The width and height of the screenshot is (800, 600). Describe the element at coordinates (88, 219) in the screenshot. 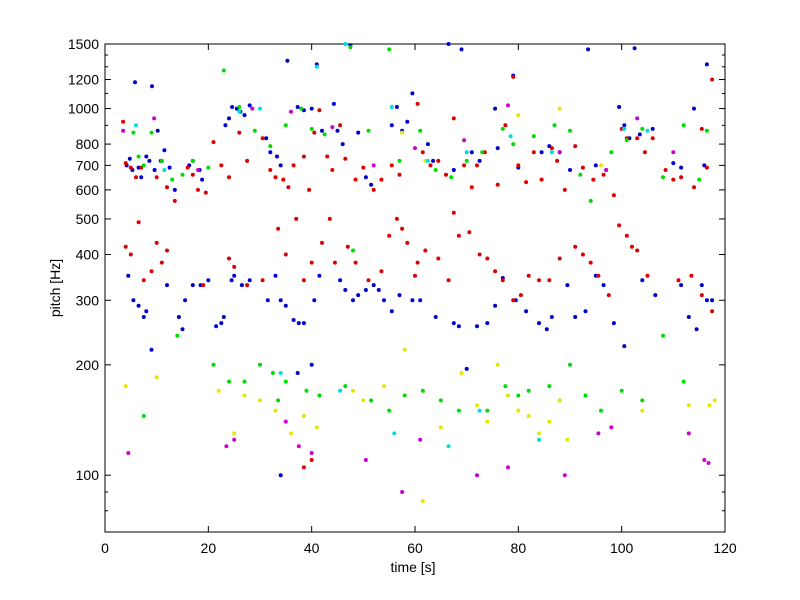

I see `y-tick-label: 500` at that location.